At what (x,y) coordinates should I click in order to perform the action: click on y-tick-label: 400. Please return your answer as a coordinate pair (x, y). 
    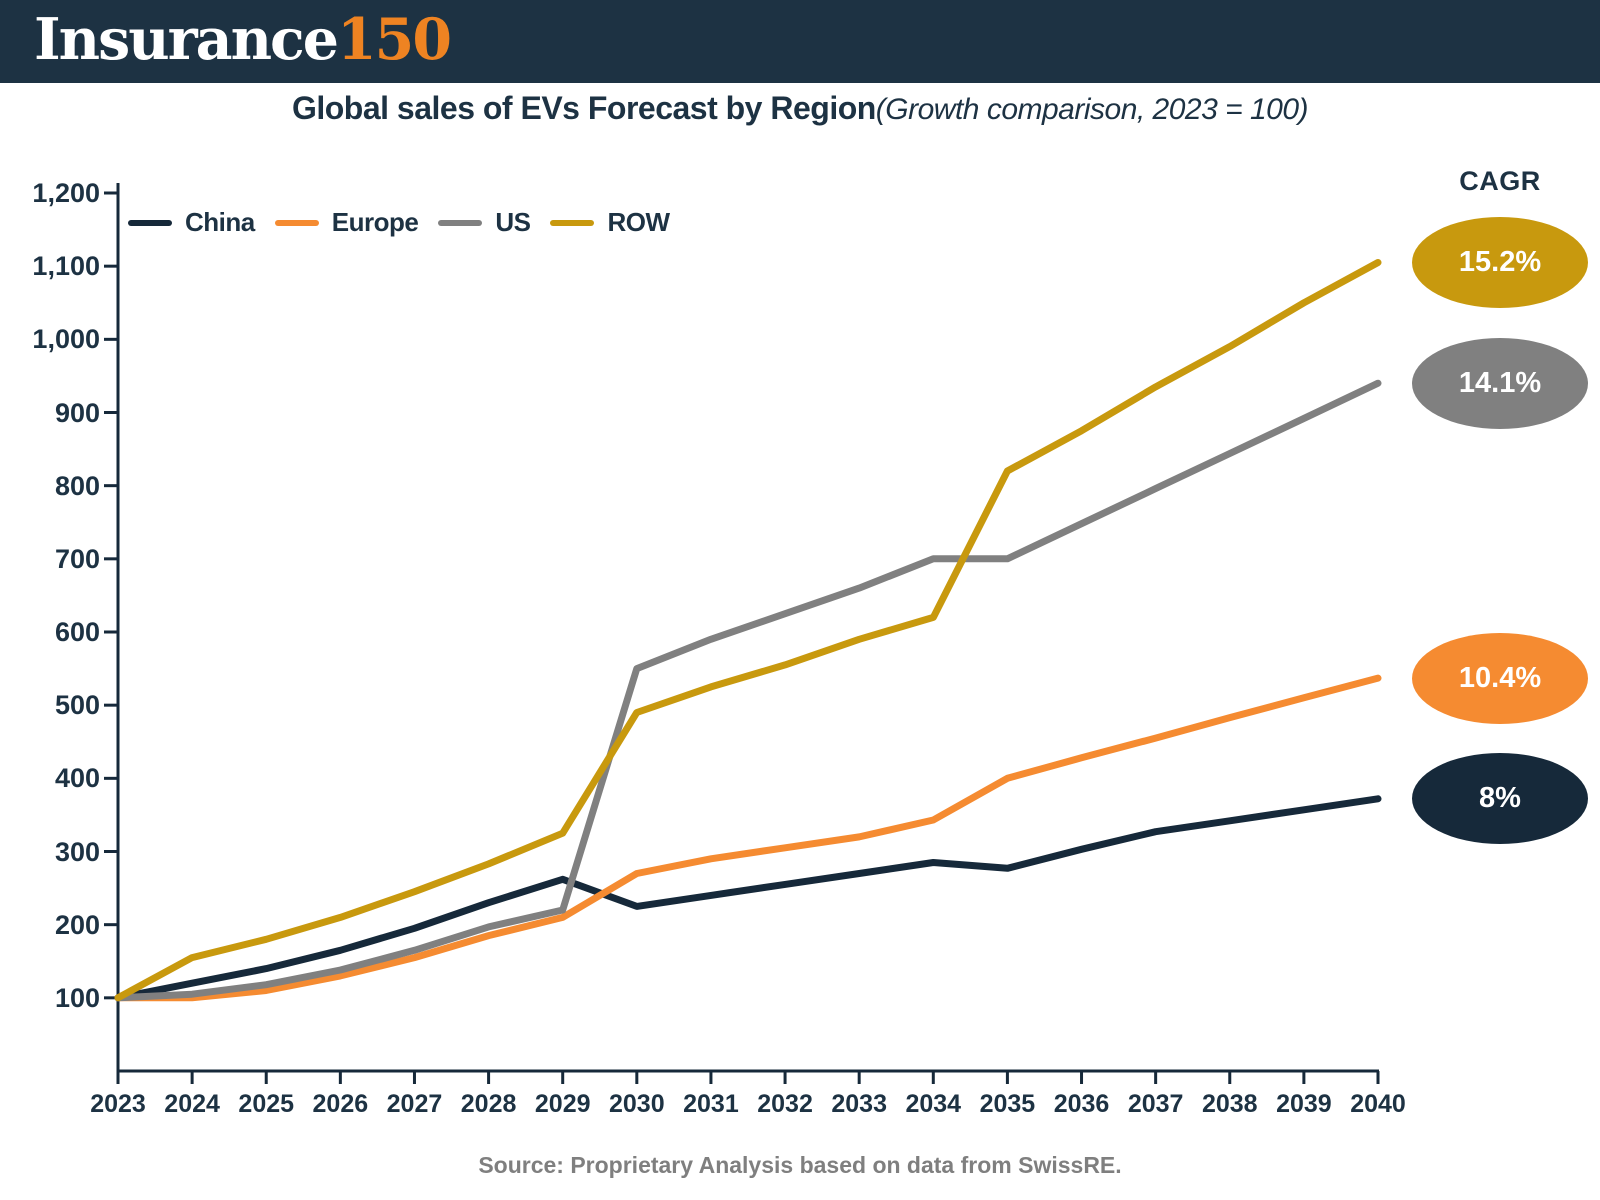
    Looking at the image, I should click on (77, 778).